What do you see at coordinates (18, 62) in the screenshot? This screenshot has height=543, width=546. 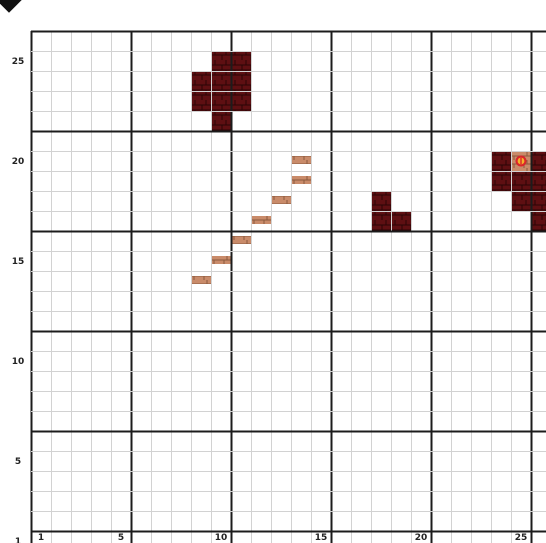 I see `y-axis-tick-label: 25` at bounding box center [18, 62].